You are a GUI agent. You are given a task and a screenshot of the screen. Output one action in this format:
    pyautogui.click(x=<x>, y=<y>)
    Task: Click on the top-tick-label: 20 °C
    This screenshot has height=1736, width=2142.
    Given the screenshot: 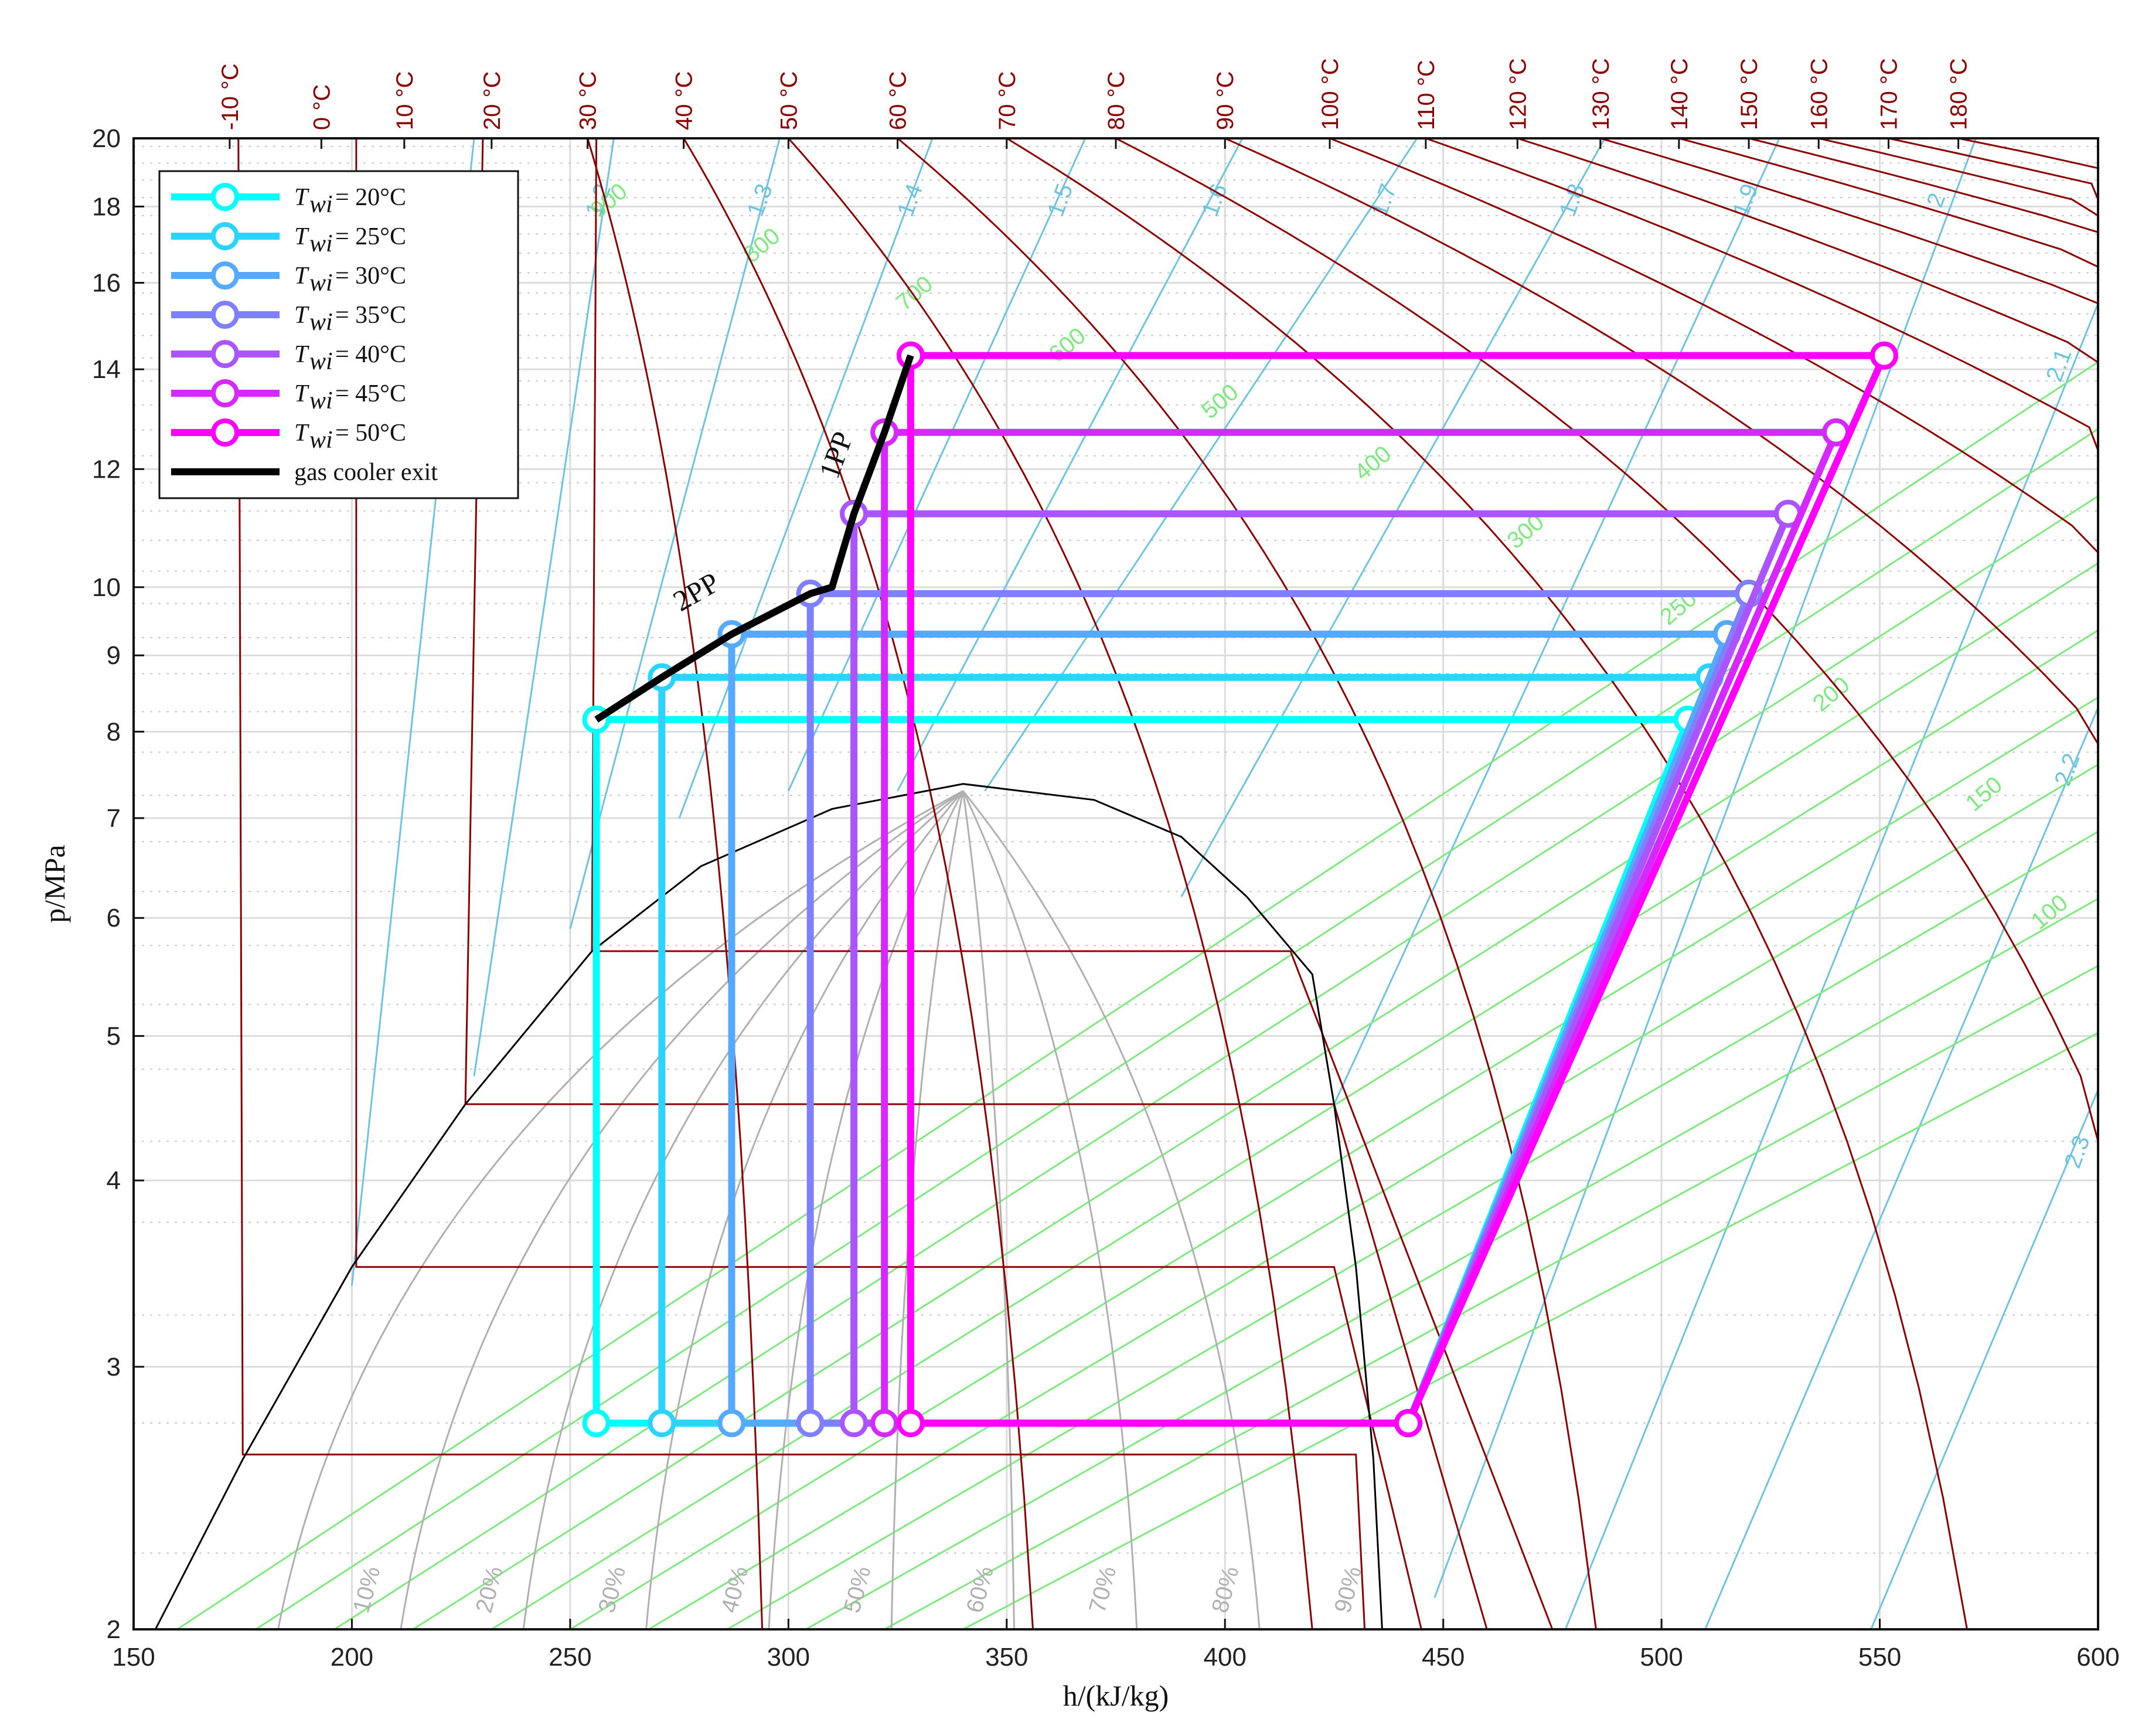 What is the action you would take?
    pyautogui.click(x=492, y=101)
    